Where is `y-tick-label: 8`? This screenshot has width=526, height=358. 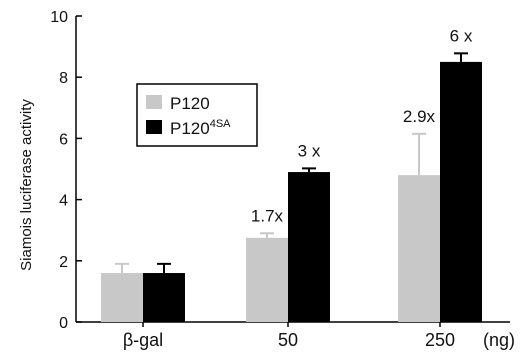 y-tick-label: 8 is located at coordinates (63, 78).